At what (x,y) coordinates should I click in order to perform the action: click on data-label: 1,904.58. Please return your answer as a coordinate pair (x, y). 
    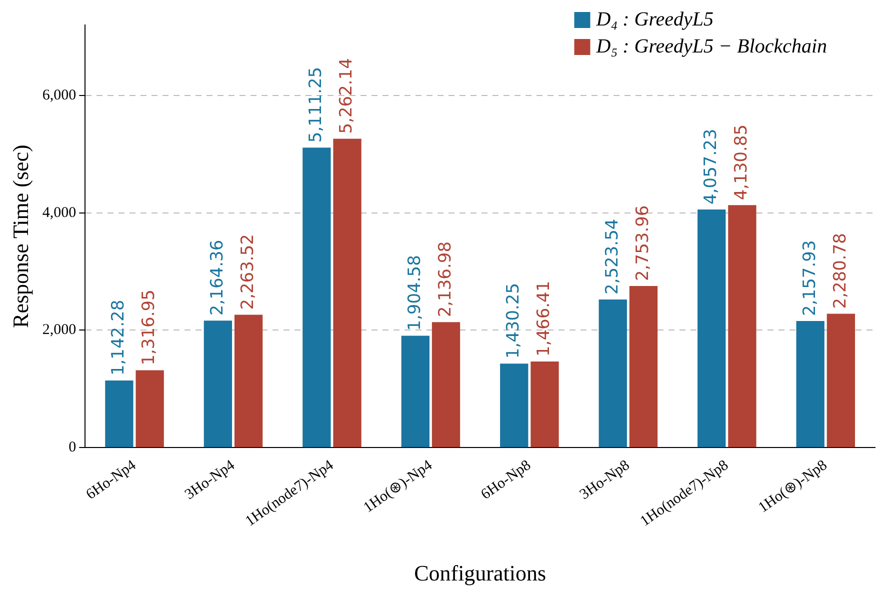
    Looking at the image, I should click on (414, 293).